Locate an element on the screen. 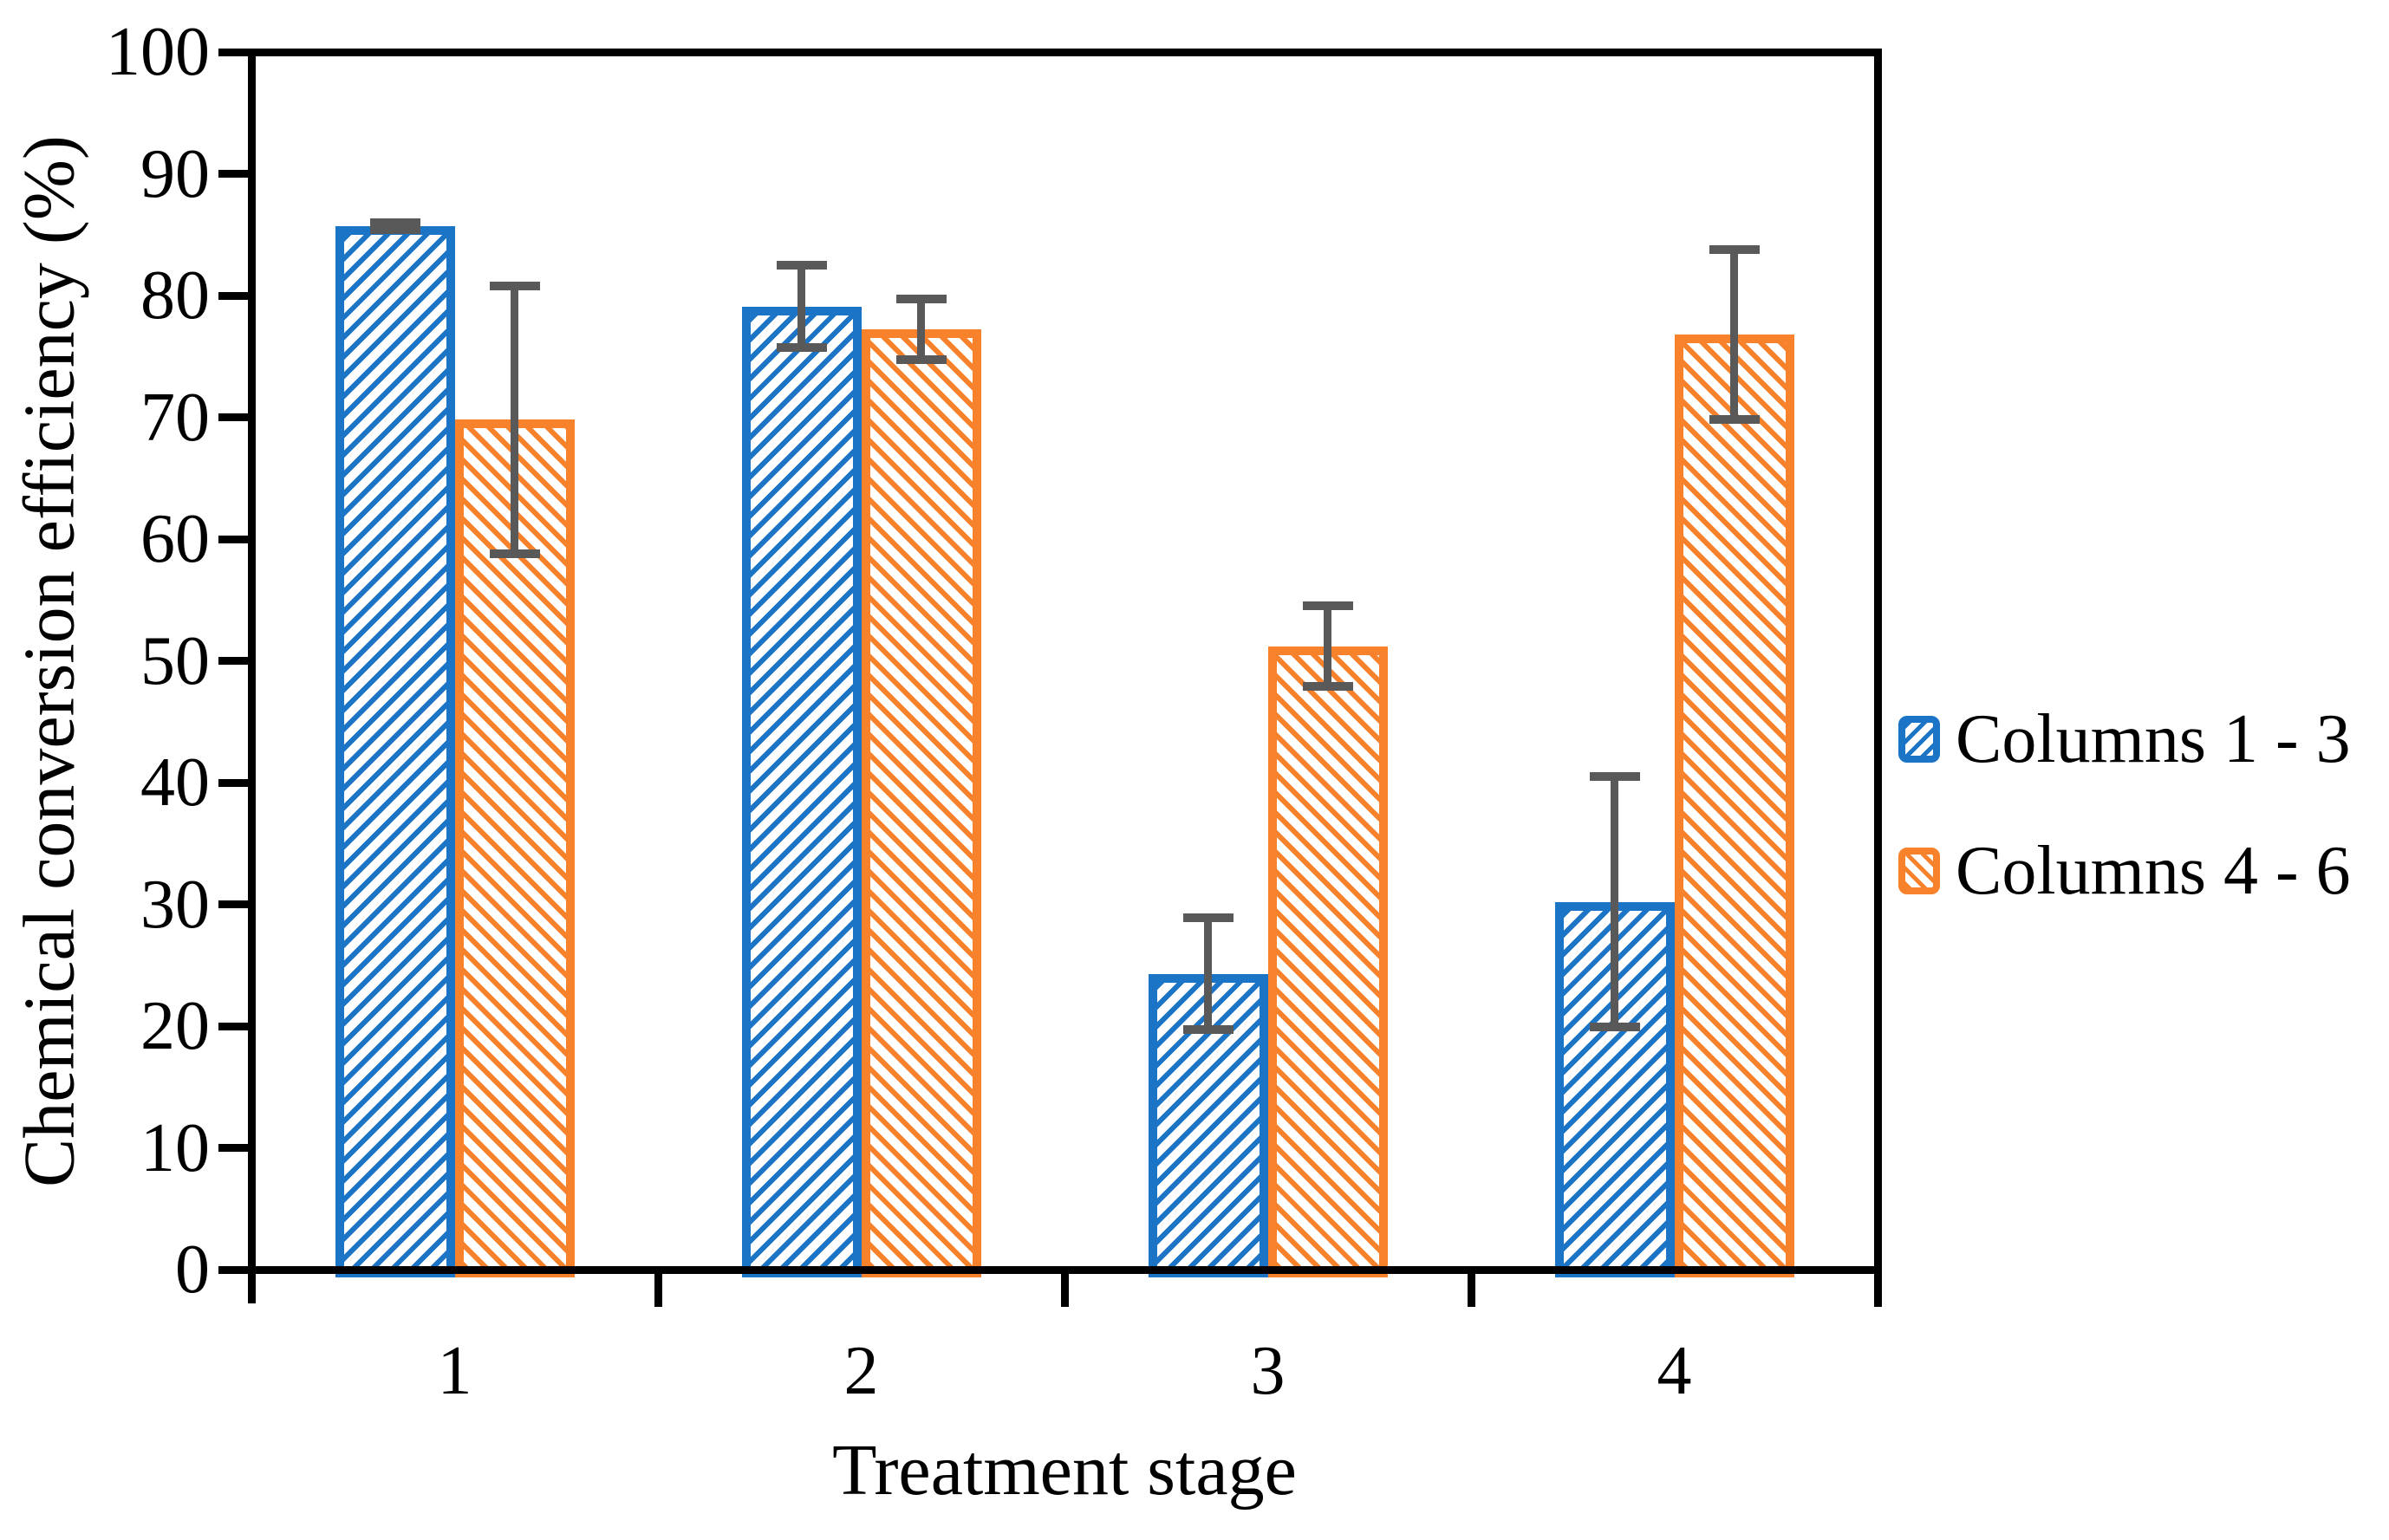  error-bar-series-2-stage-3-line is located at coordinates (1327, 646).